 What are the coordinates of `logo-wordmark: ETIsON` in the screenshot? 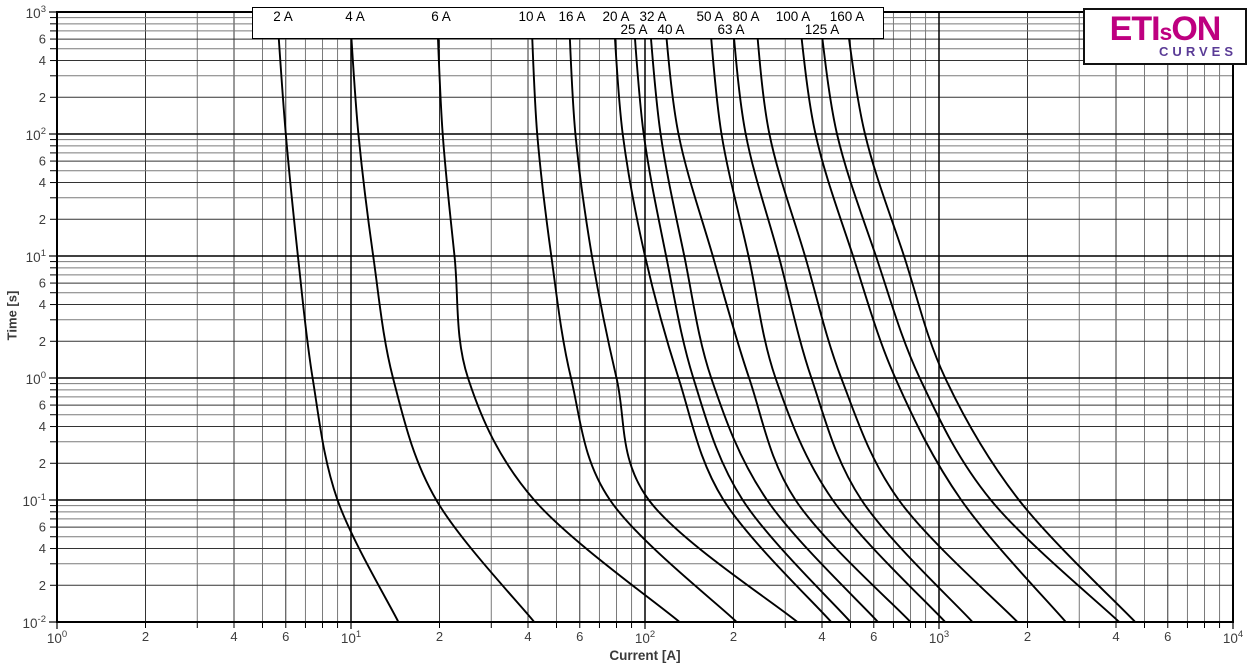 It's located at (1165, 30).